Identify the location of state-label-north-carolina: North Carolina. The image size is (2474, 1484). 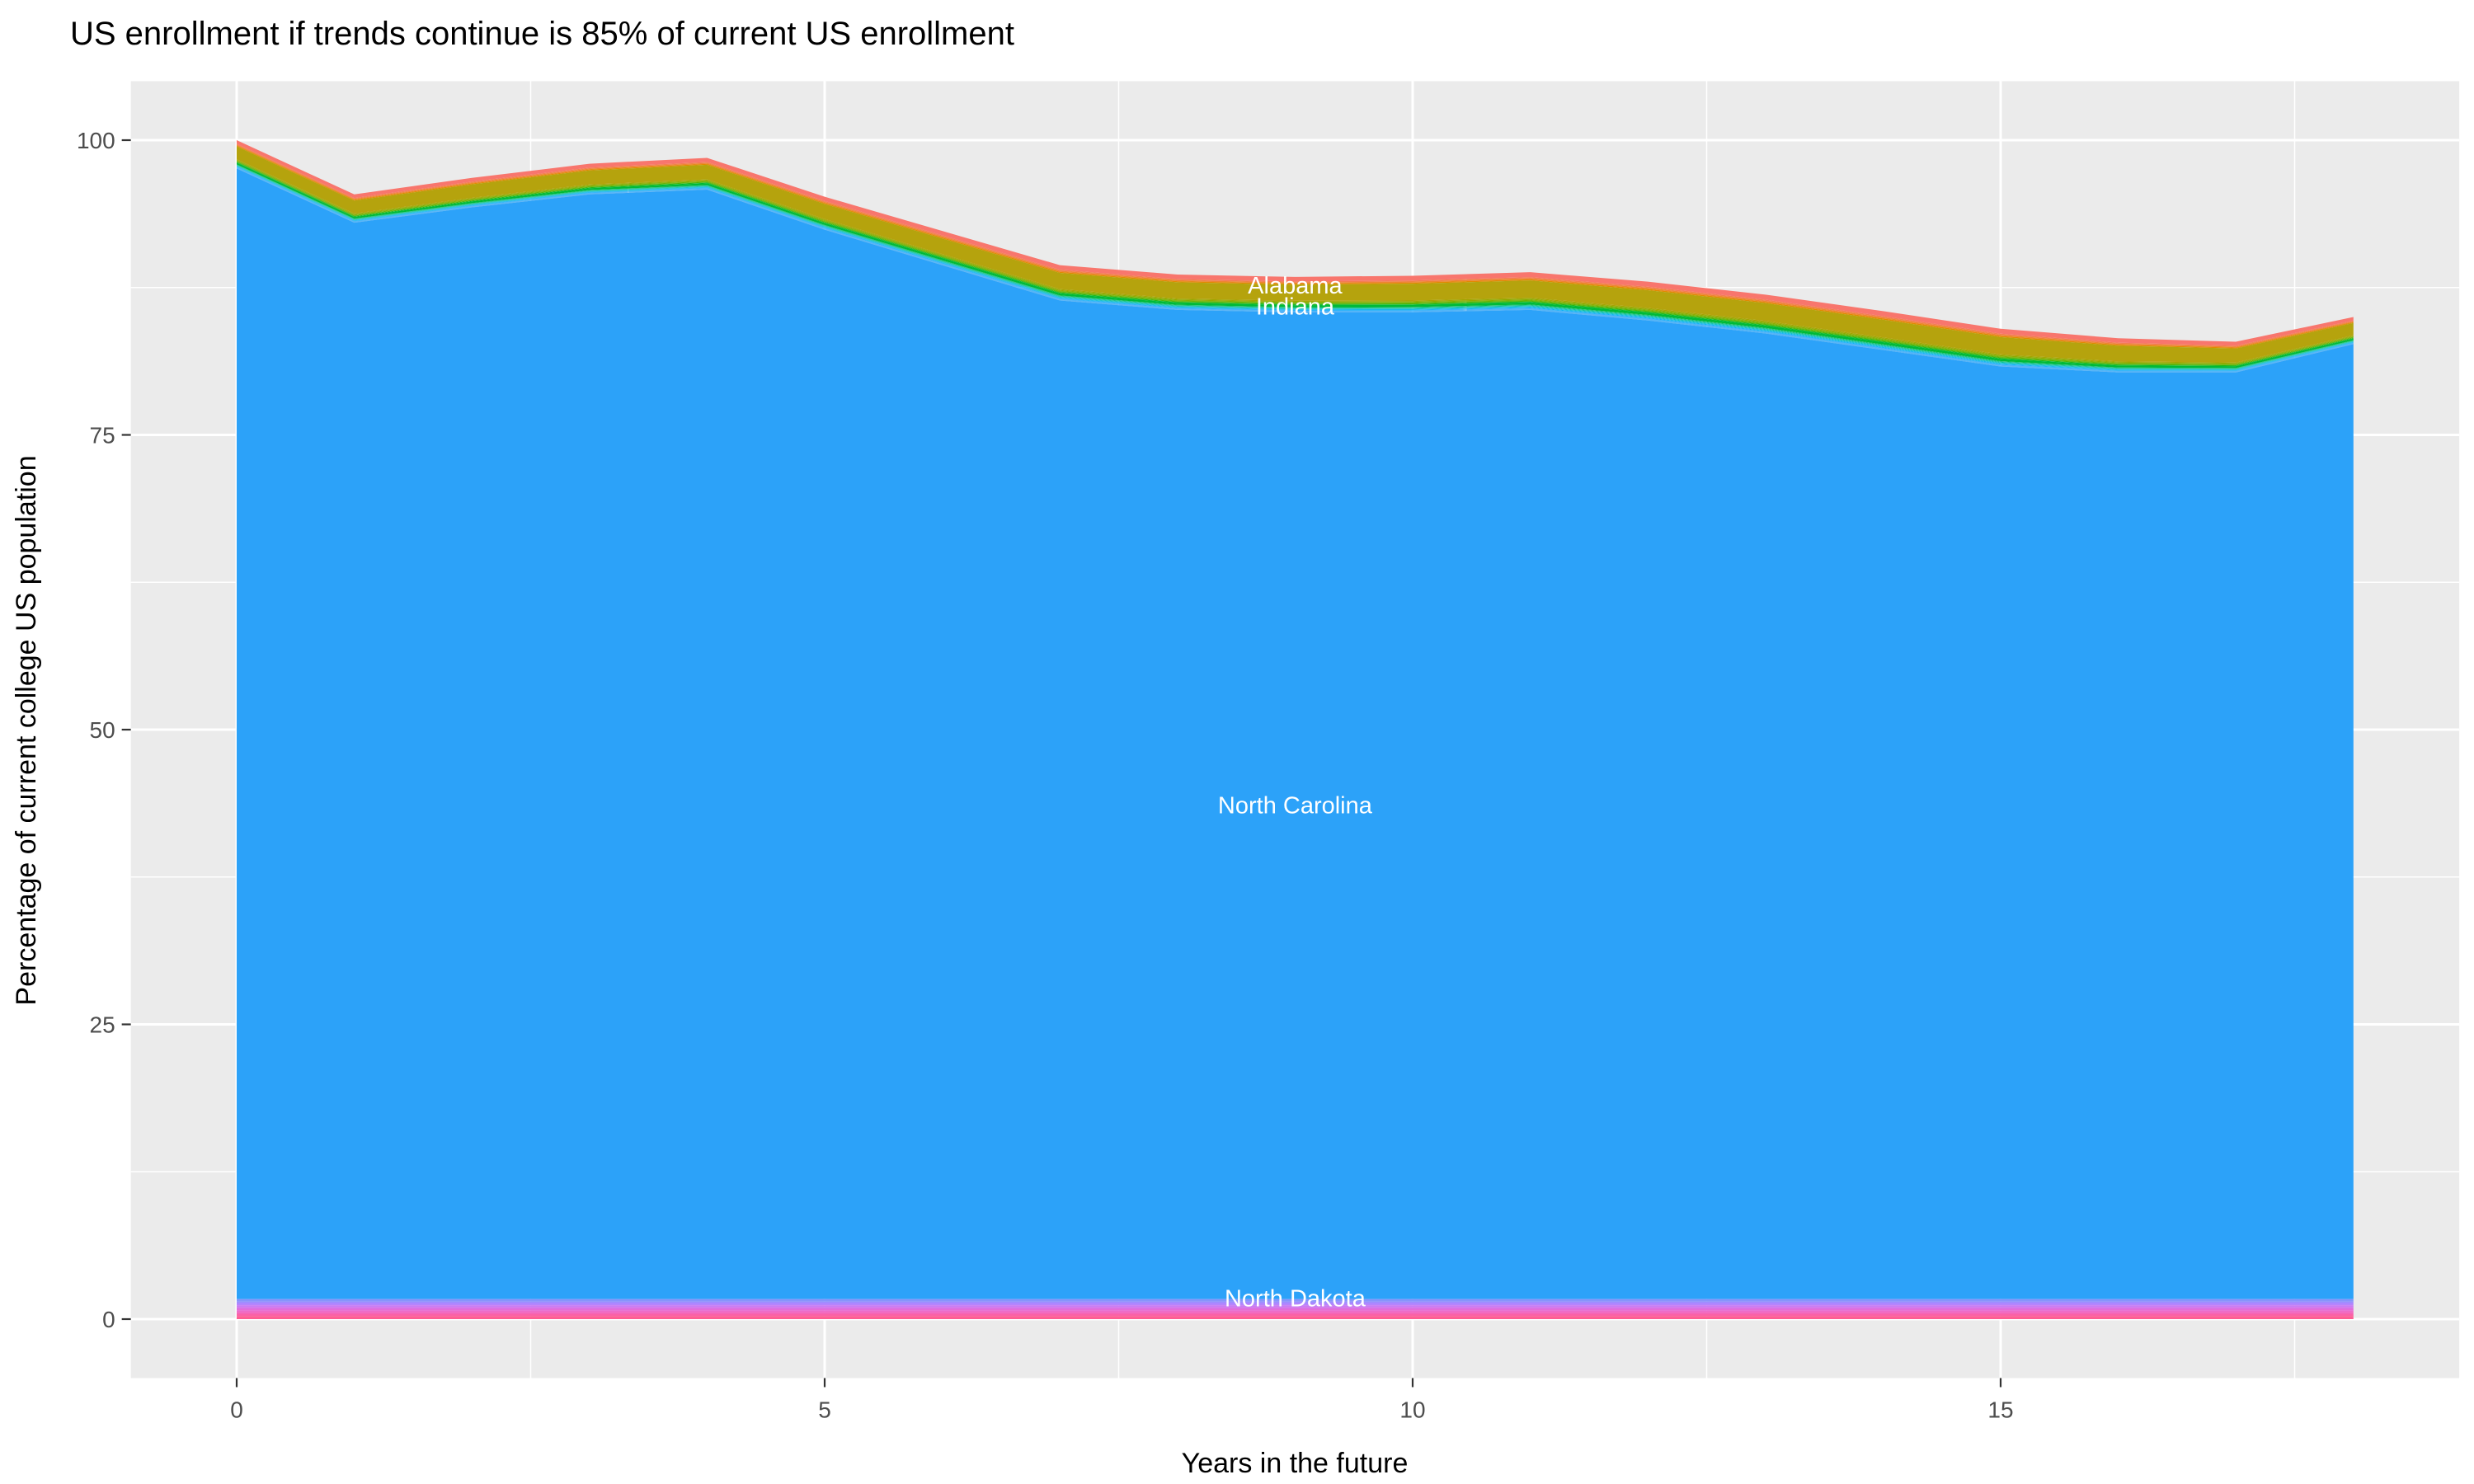
(1295, 806).